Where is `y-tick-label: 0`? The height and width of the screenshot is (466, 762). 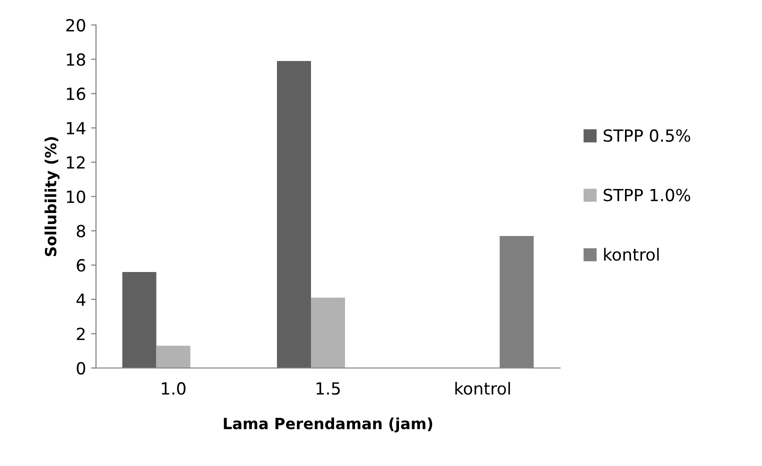
y-tick-label: 0 is located at coordinates (81, 368).